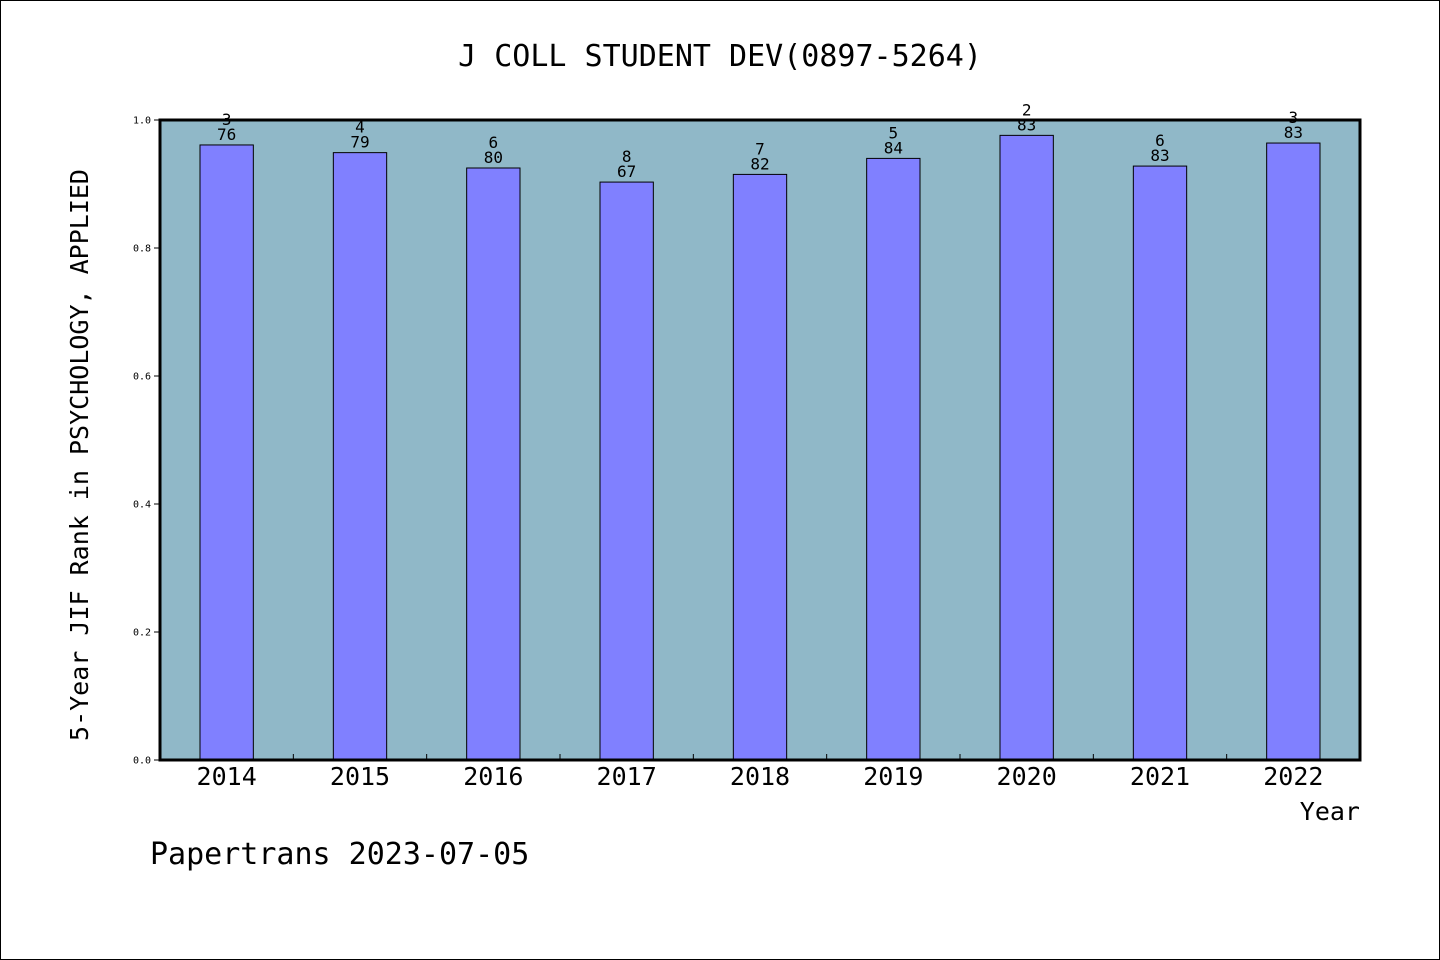  I want to click on y-axis-label: 5-Year JIF Rank in PSYCHOLOGY, APPLIED, so click(79, 455).